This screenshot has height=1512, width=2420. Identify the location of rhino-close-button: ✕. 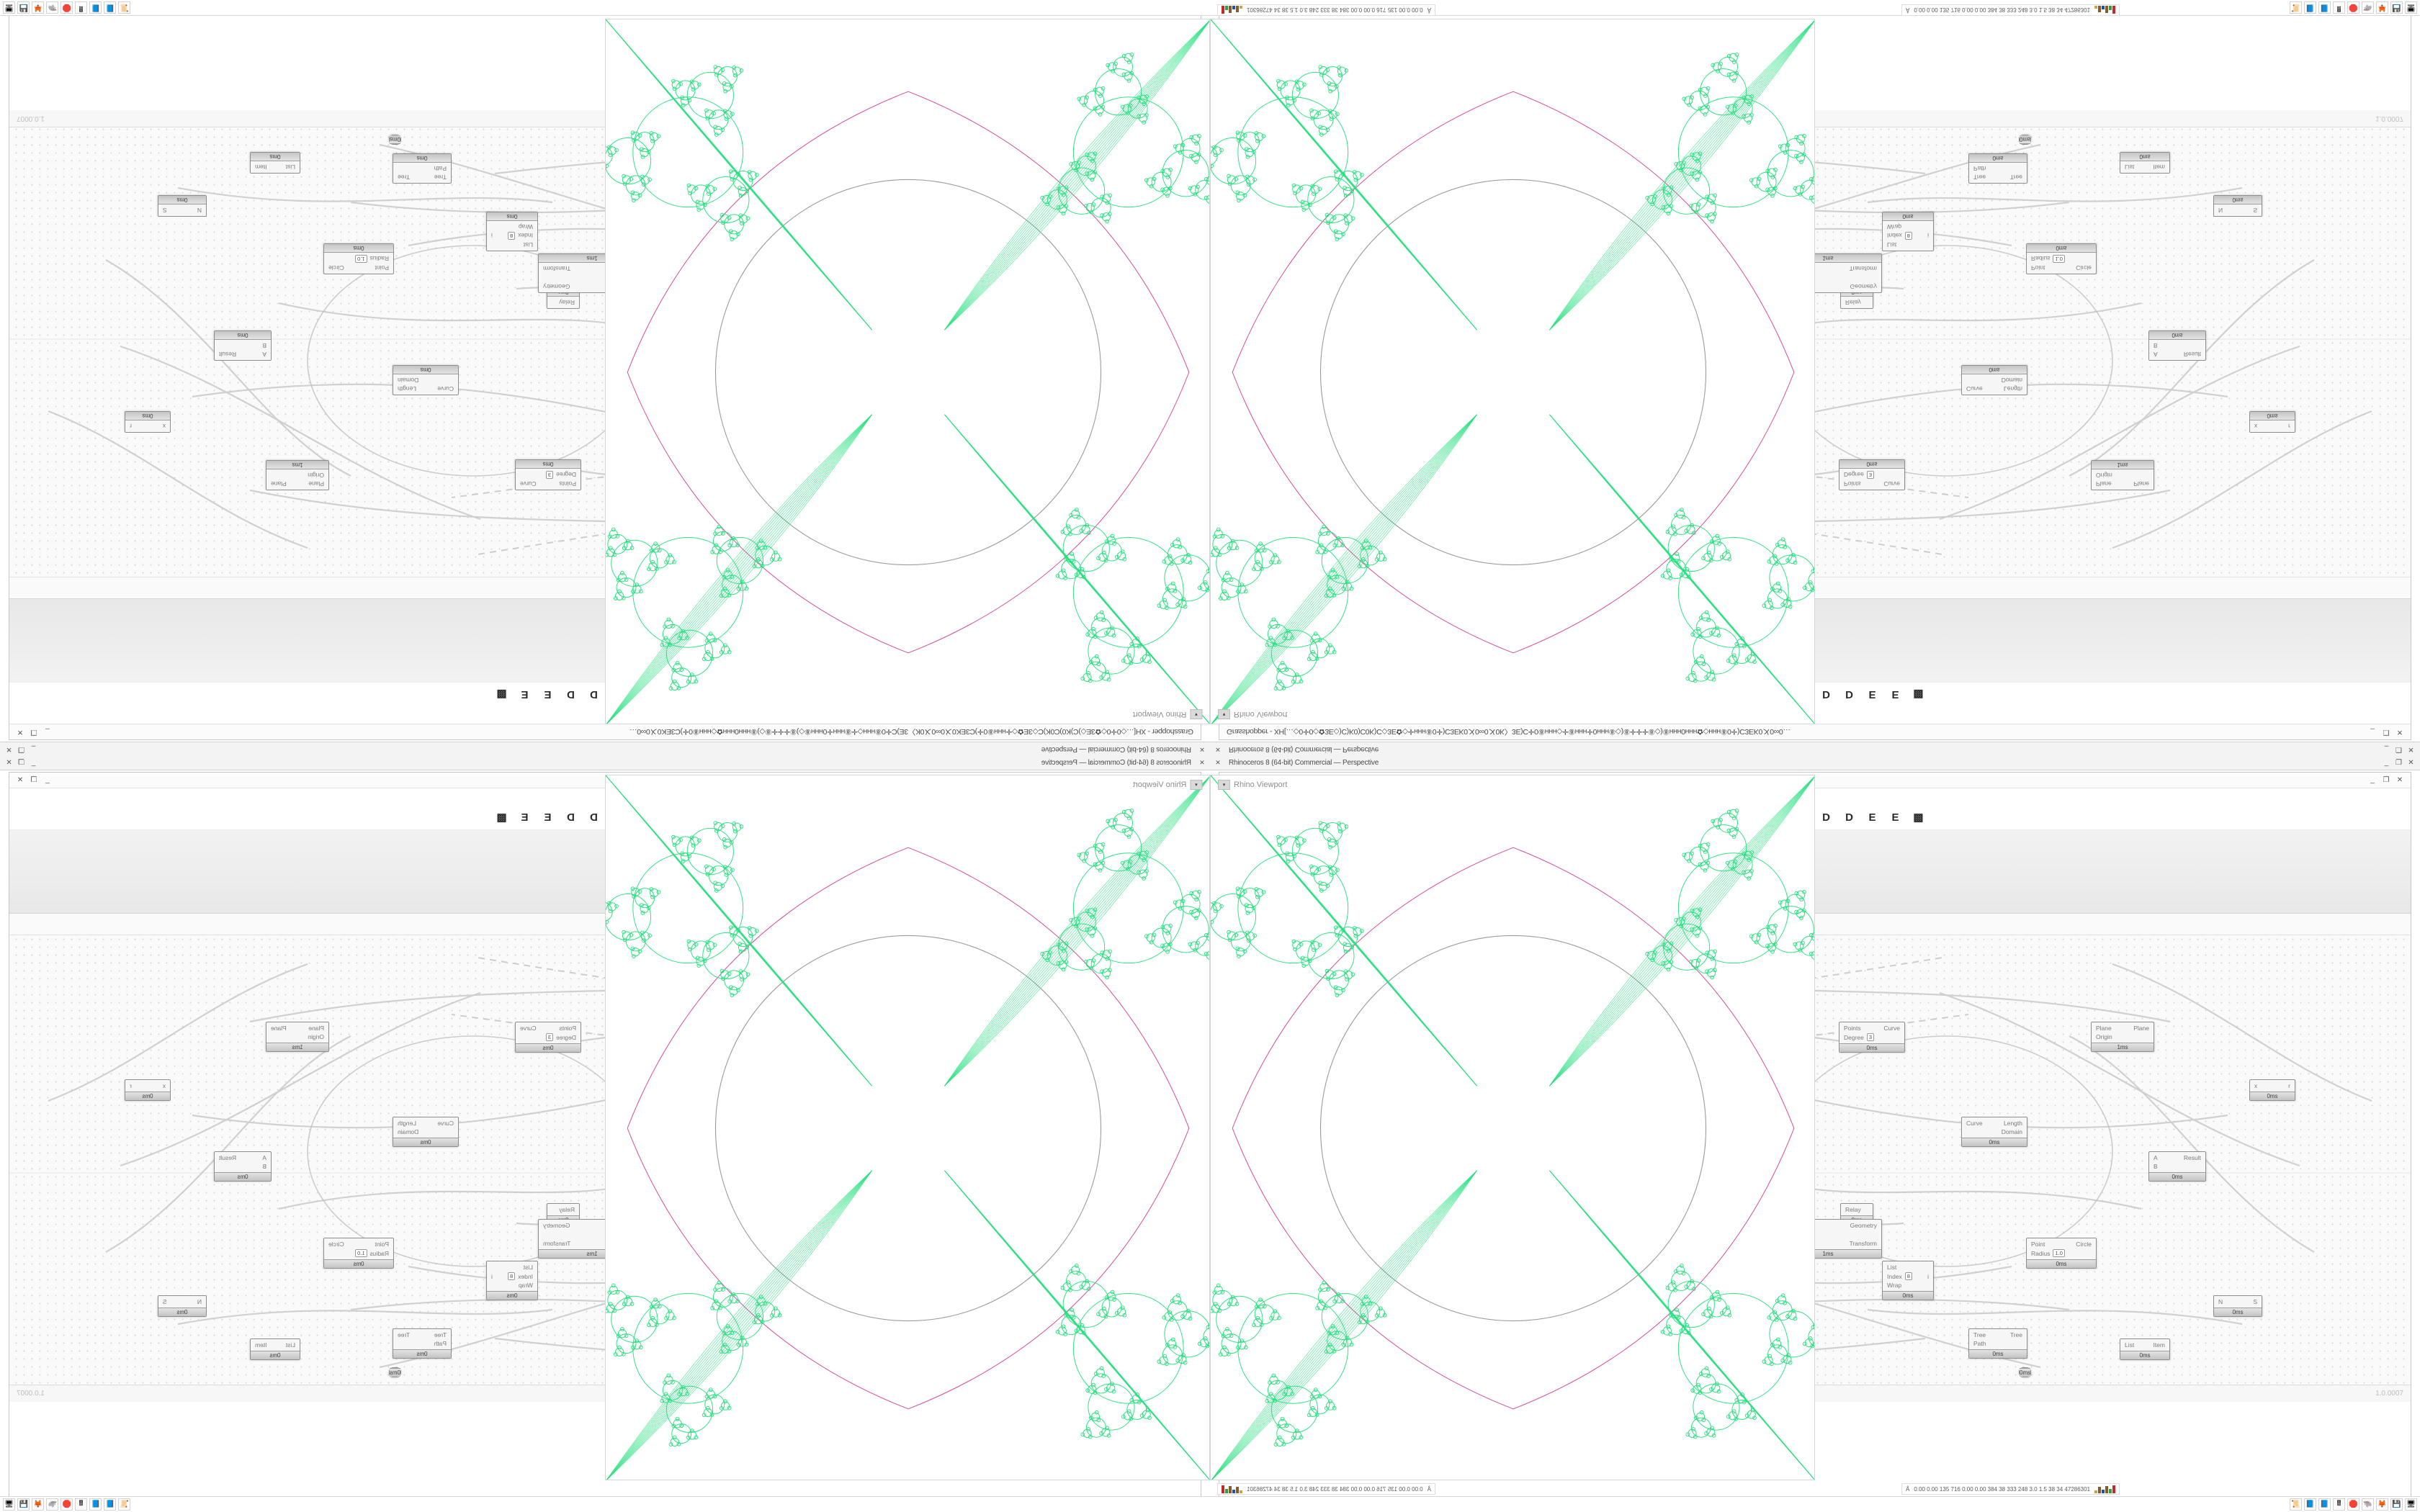
(9, 763).